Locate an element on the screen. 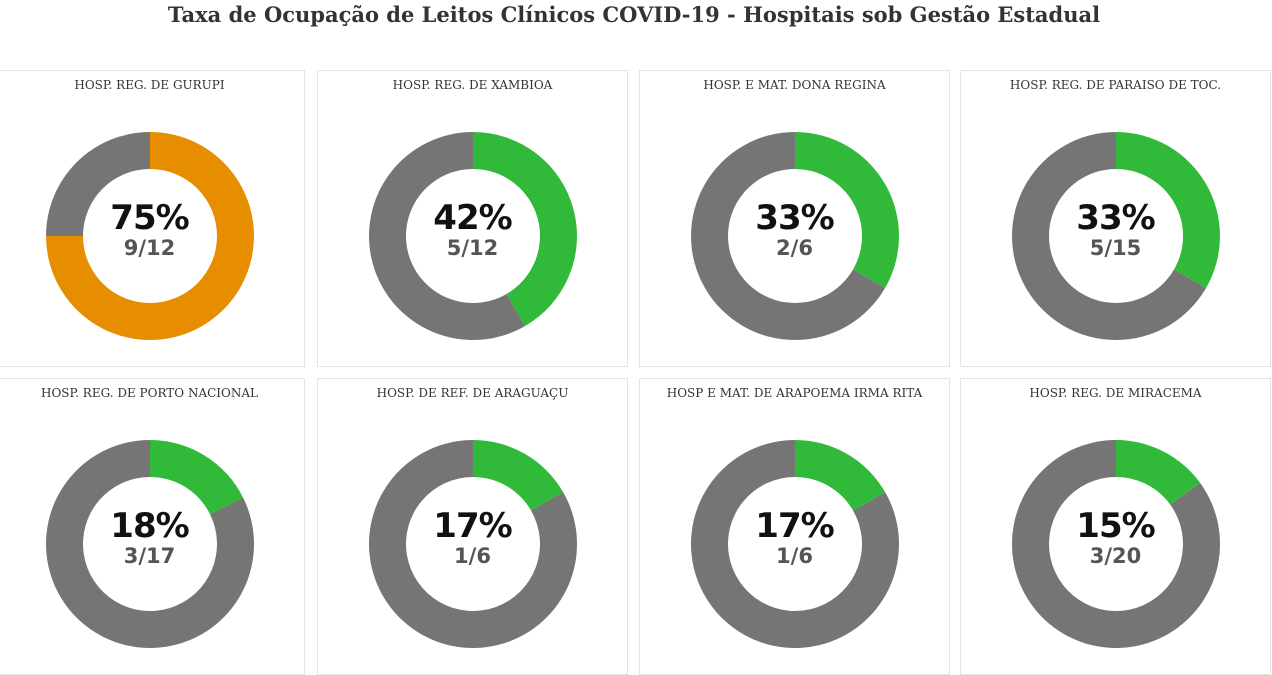 The image size is (1272, 675). hospital-name: HOSP. E MAT. DONA REGINA is located at coordinates (794, 85).